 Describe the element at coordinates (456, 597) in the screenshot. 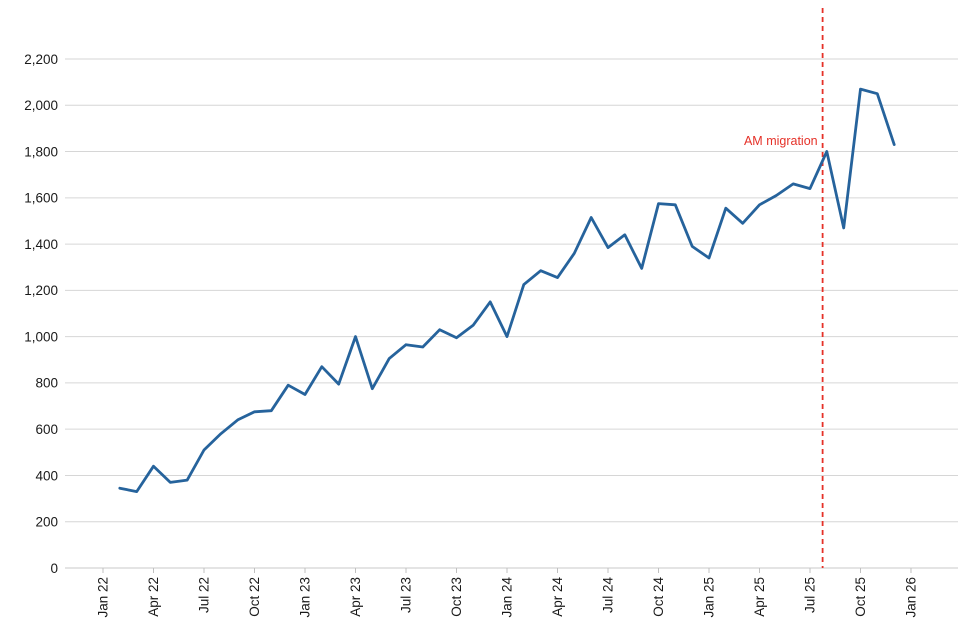

I see `x-axis-tick-label: Oct 23` at that location.